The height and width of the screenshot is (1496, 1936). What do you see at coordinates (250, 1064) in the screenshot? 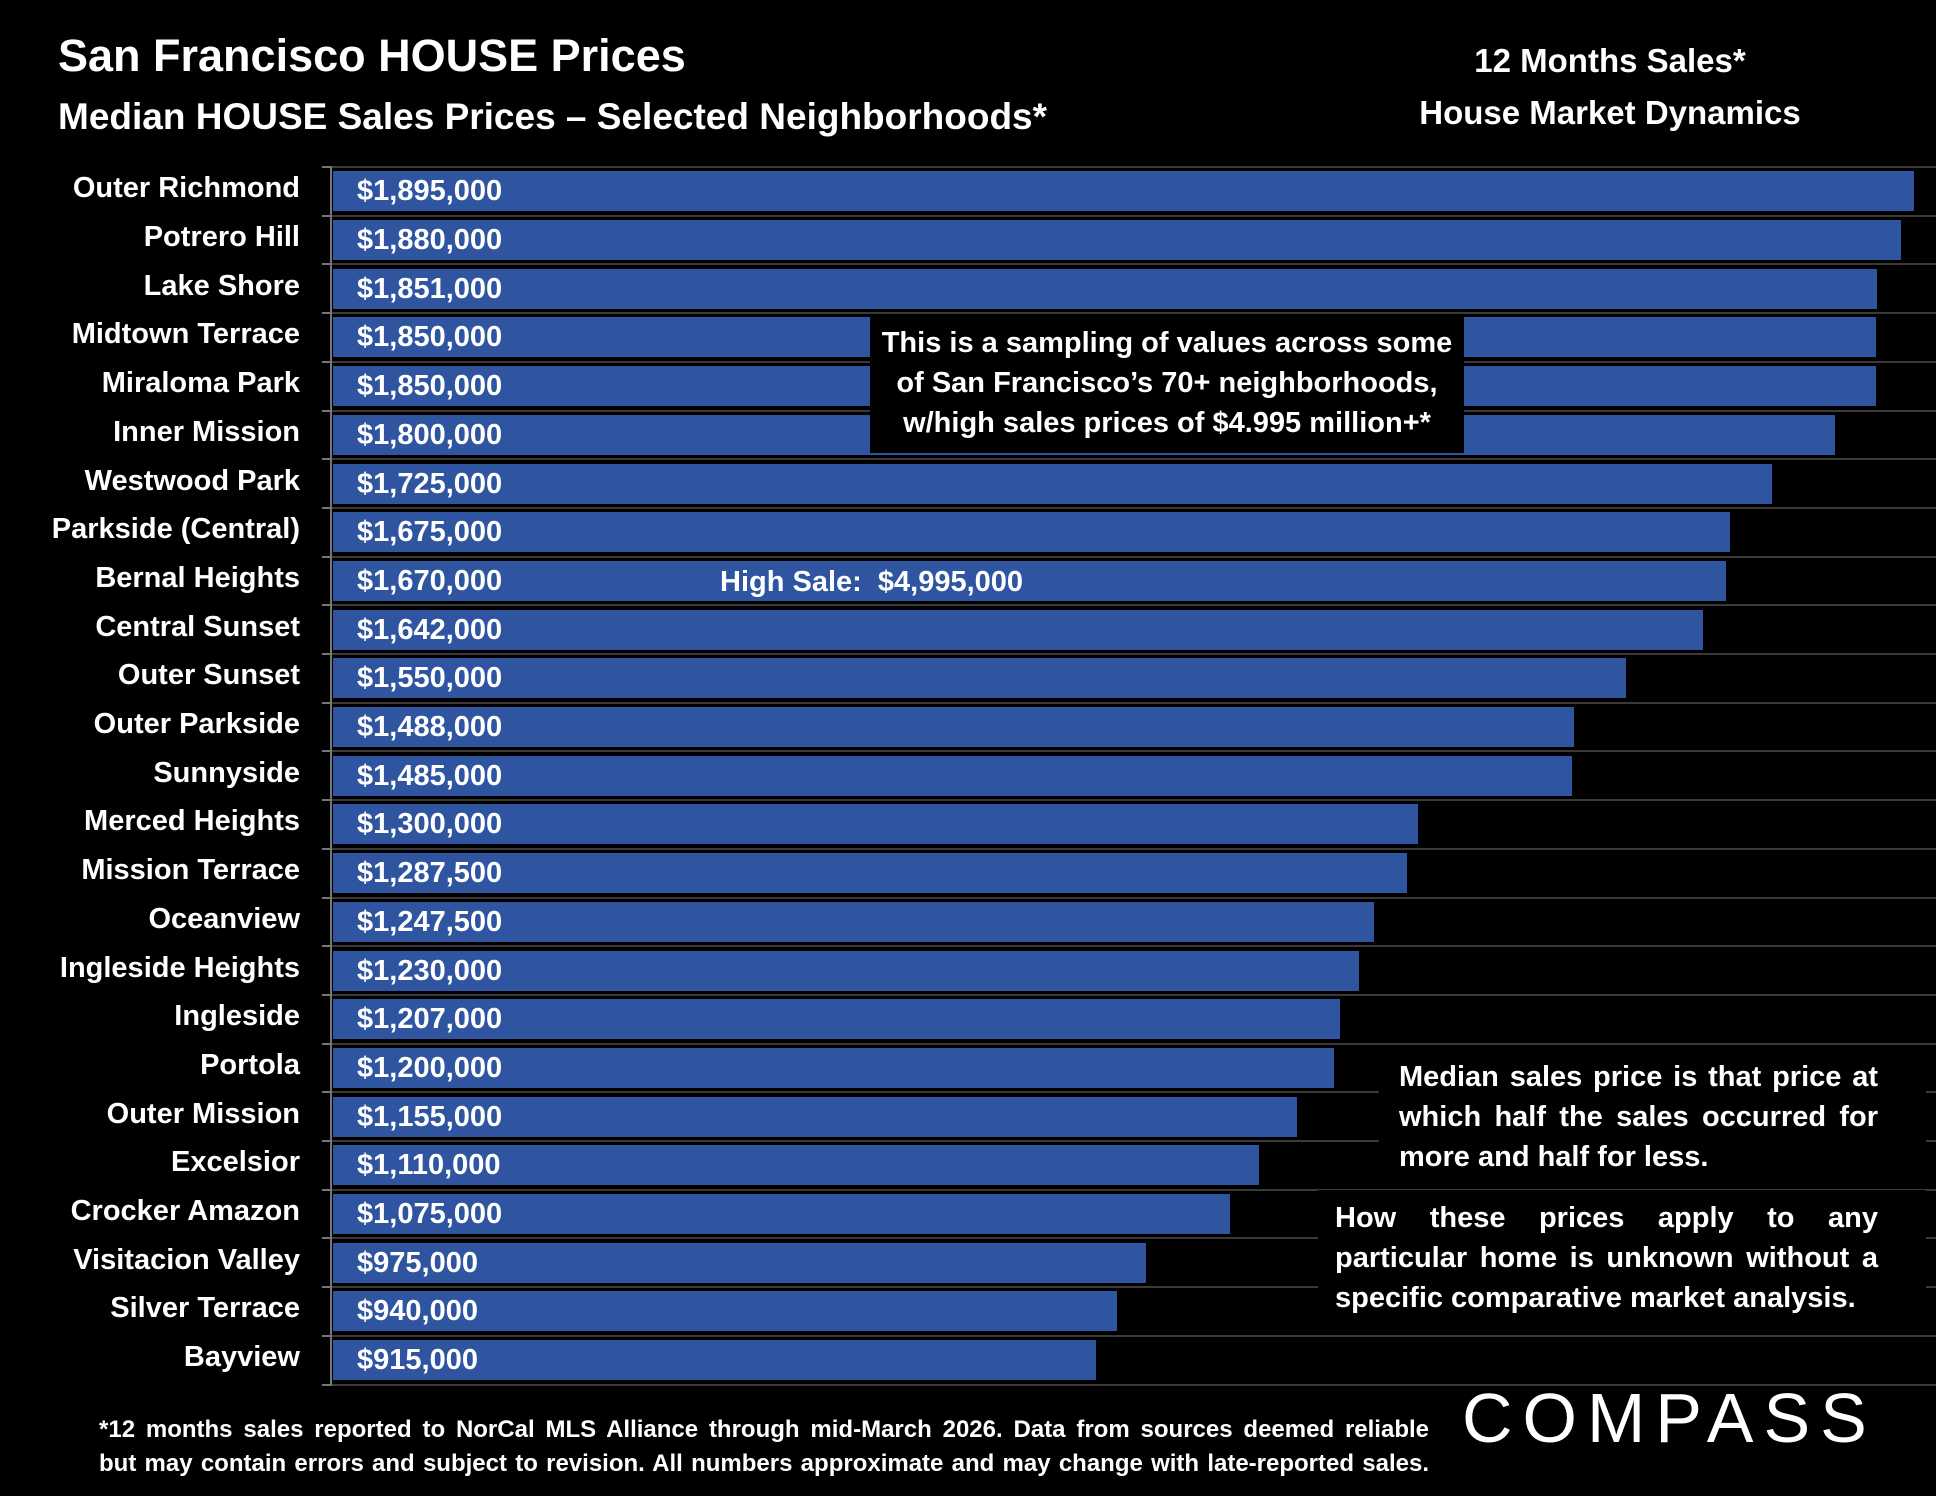
I see `category-label: Portola` at bounding box center [250, 1064].